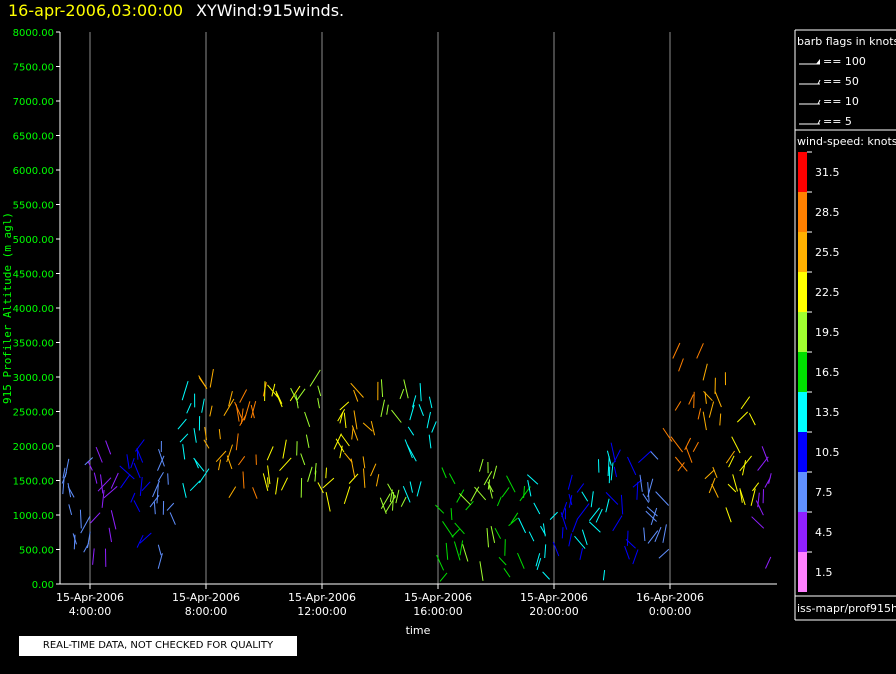  What do you see at coordinates (43, 585) in the screenshot?
I see `y-tick-label: 0.00` at bounding box center [43, 585].